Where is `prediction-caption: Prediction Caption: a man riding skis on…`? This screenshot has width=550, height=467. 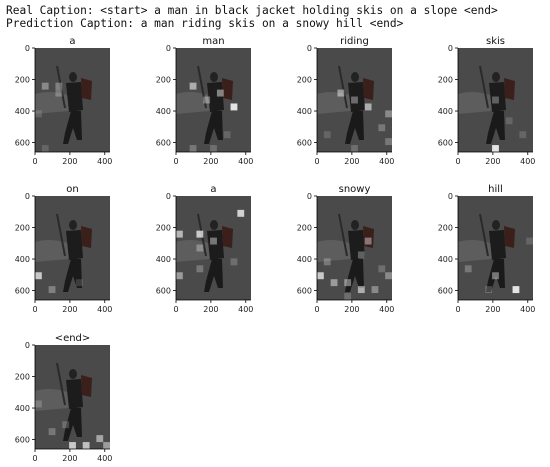 prediction-caption: Prediction Caption: a man riding skis on… is located at coordinates (205, 23).